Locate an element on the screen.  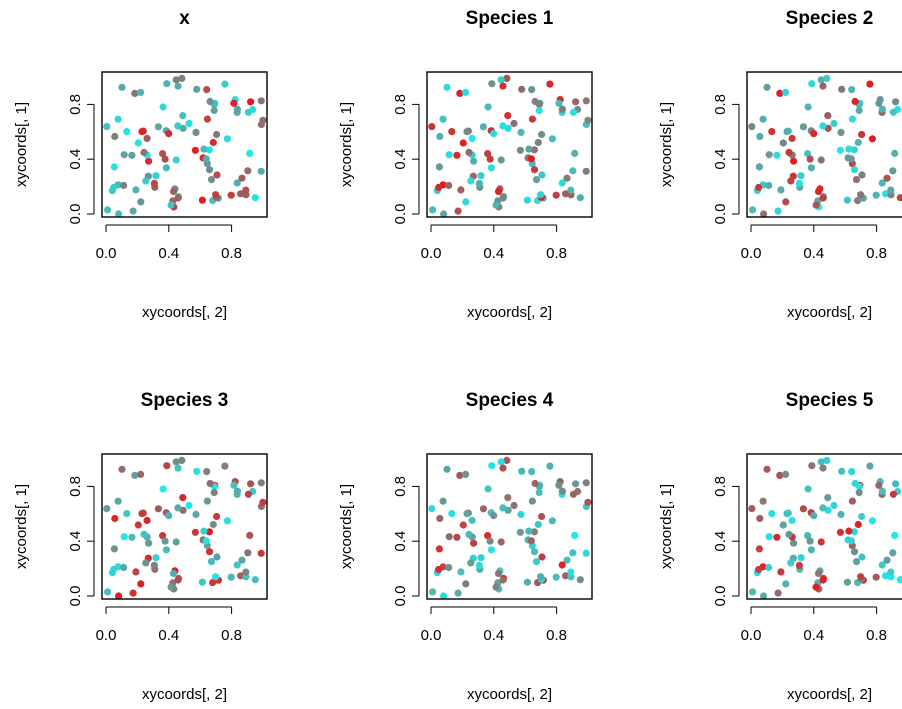
y-axis-label: xycoords[, 1] is located at coordinates (21, 526).